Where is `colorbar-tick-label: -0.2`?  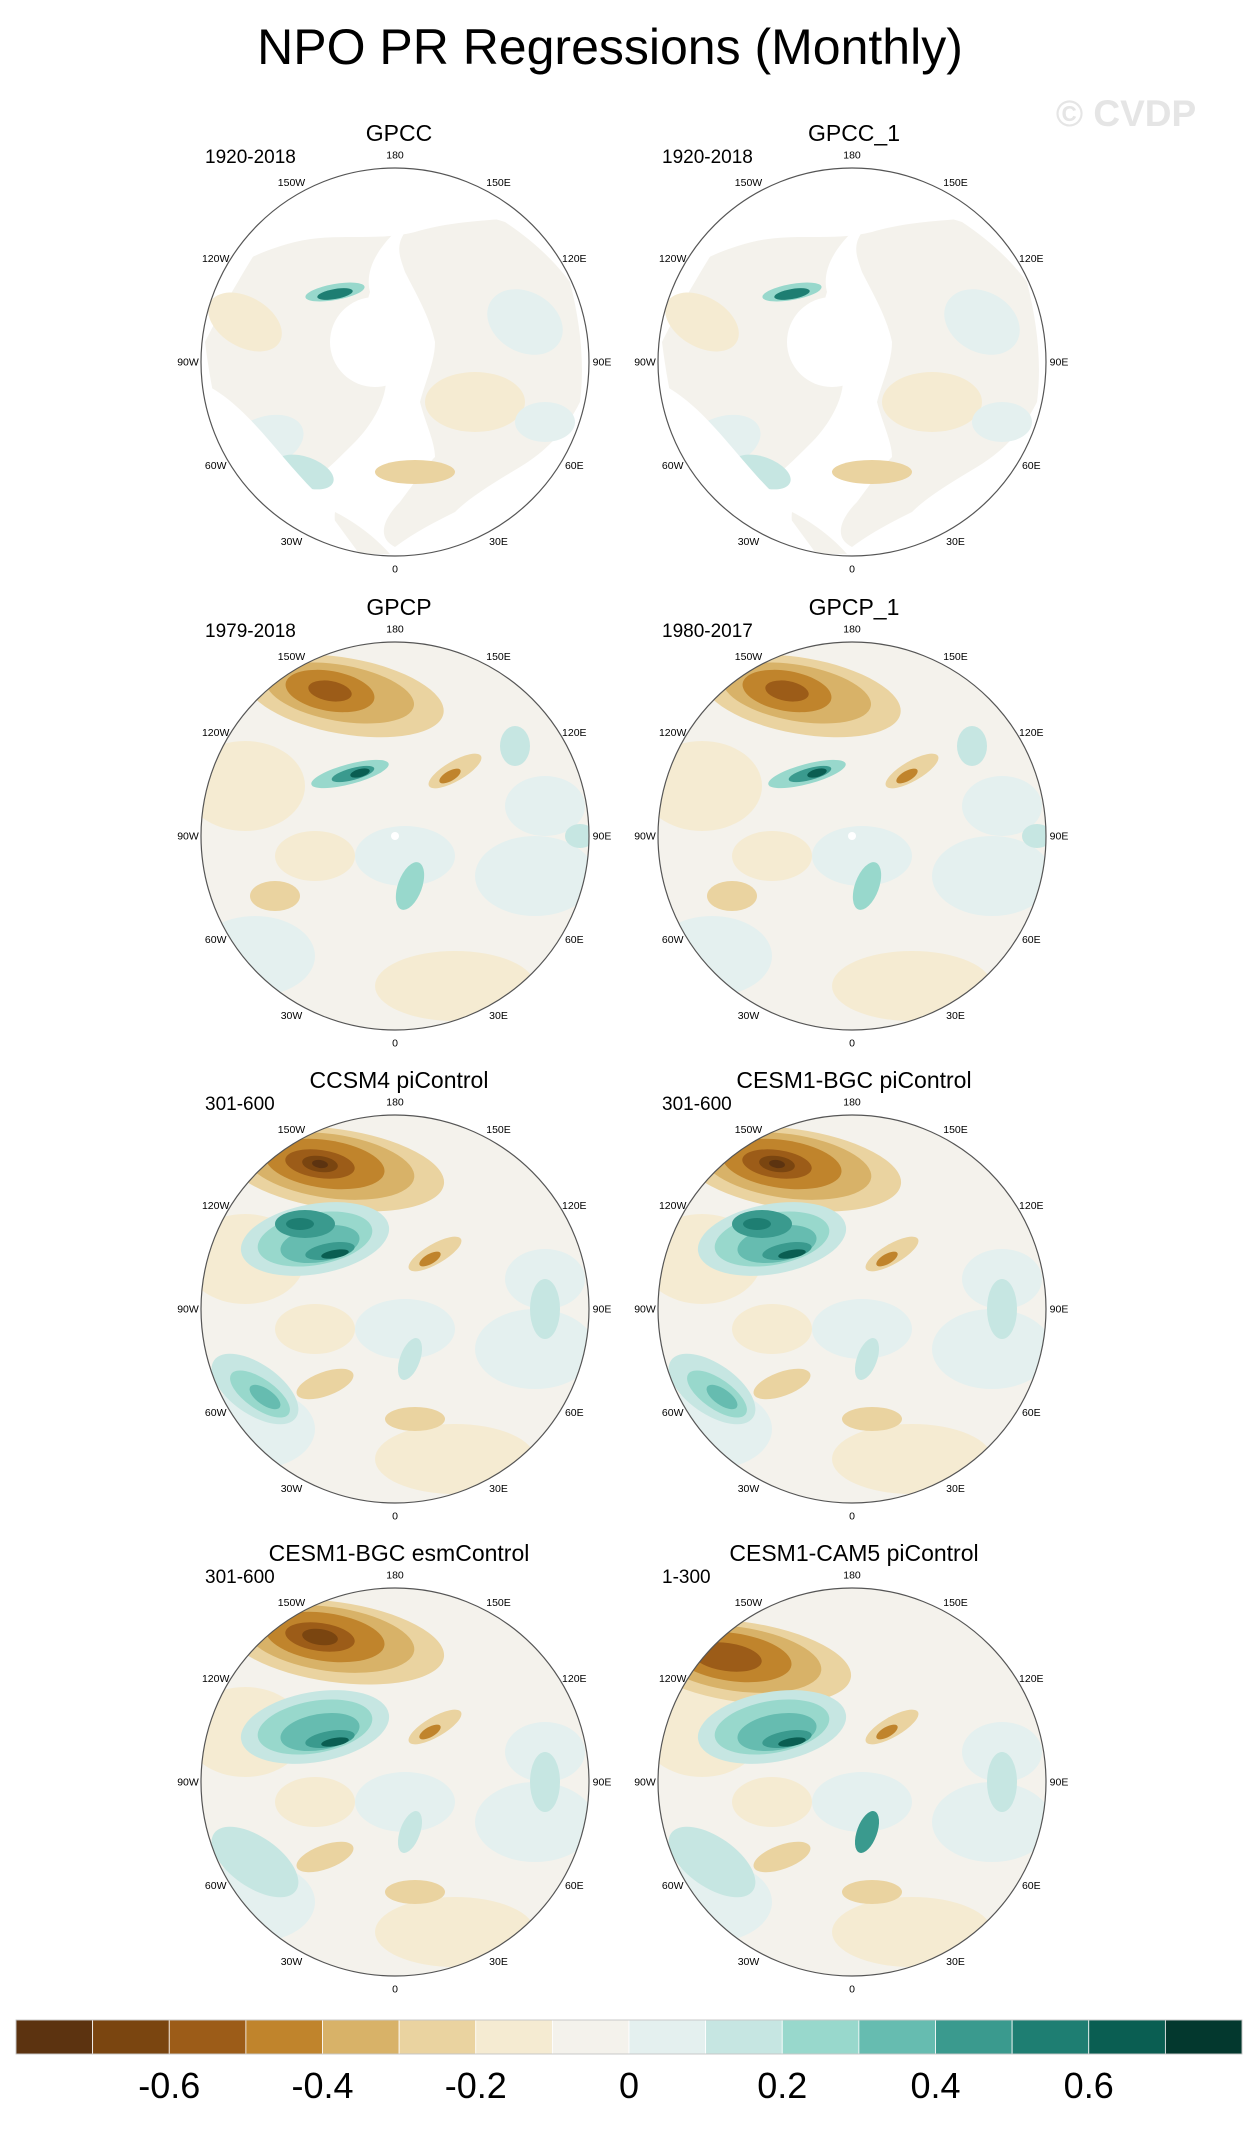 colorbar-tick-label: -0.2 is located at coordinates (476, 2085).